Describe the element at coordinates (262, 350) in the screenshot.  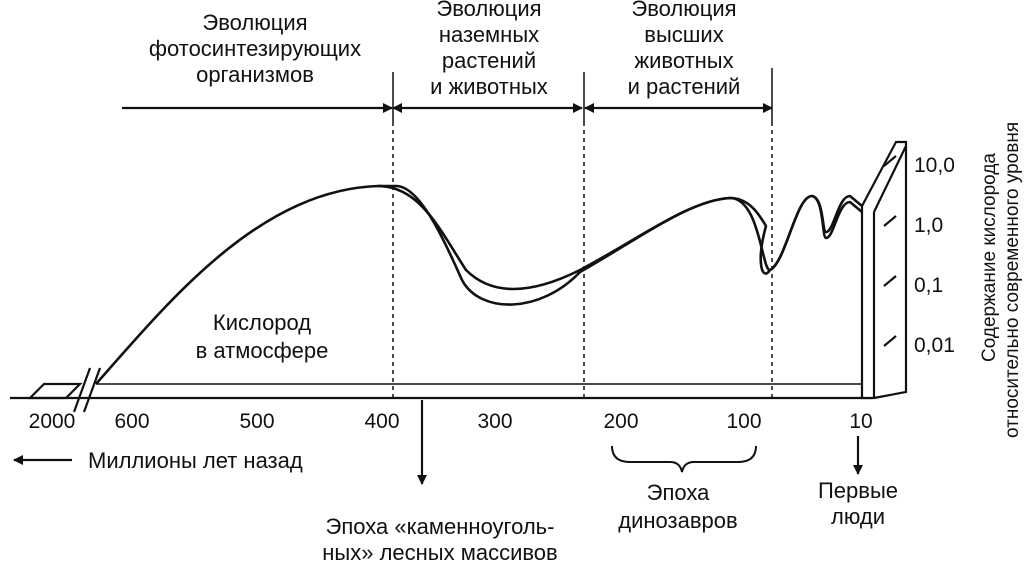
I see `curve-label-line-2: в атмосфере` at that location.